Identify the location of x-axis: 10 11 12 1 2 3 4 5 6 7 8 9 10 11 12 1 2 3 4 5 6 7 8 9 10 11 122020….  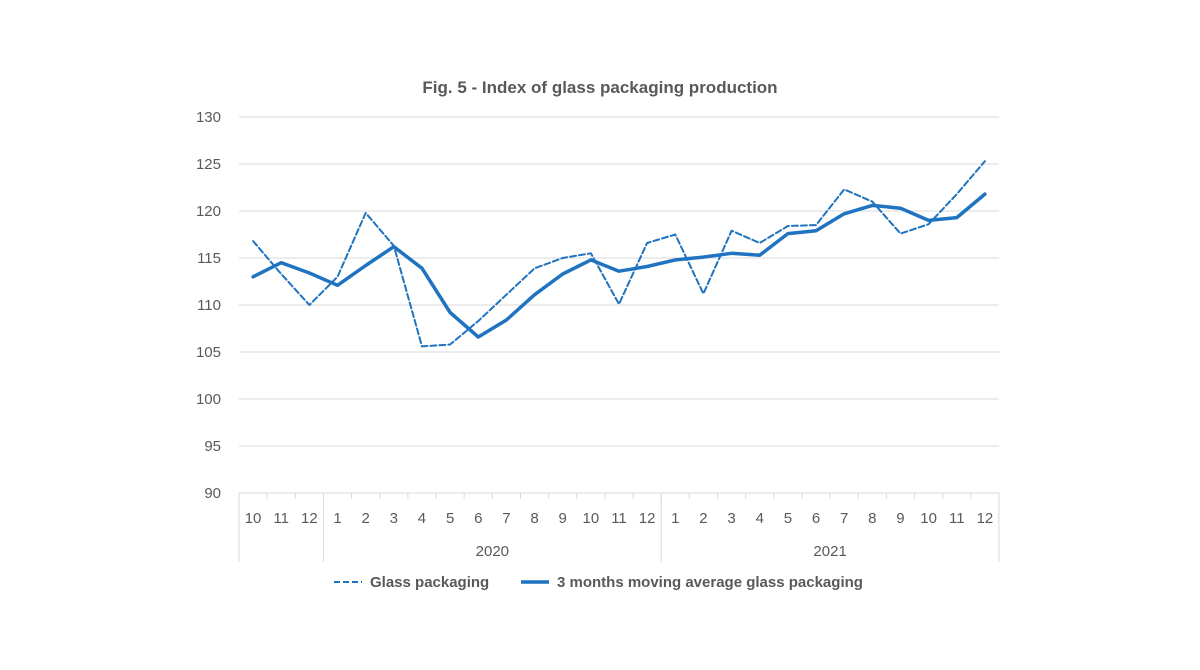
(619, 527).